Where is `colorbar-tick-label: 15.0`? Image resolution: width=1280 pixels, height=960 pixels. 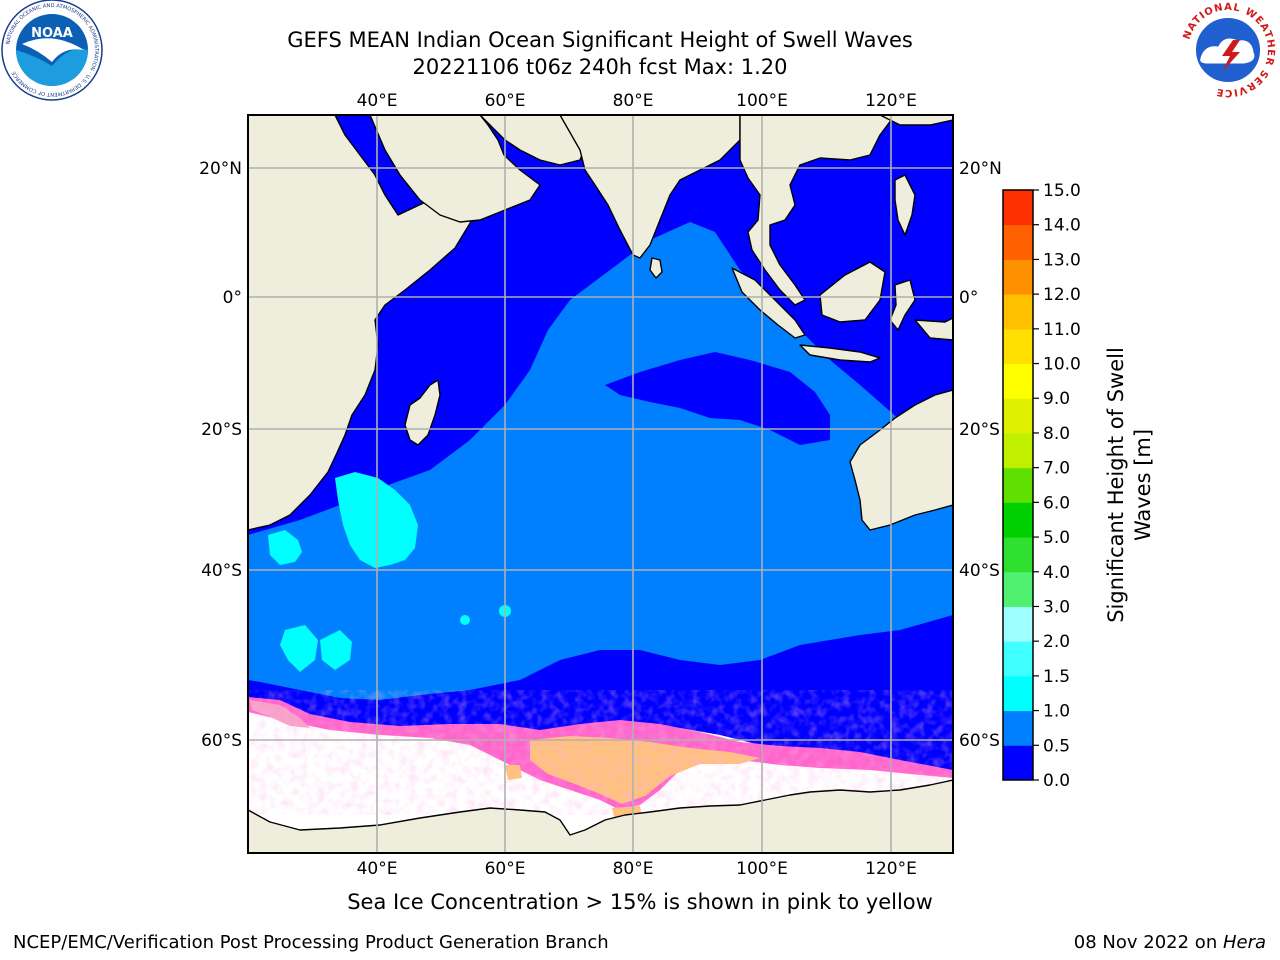
colorbar-tick-label: 15.0 is located at coordinates (1062, 191).